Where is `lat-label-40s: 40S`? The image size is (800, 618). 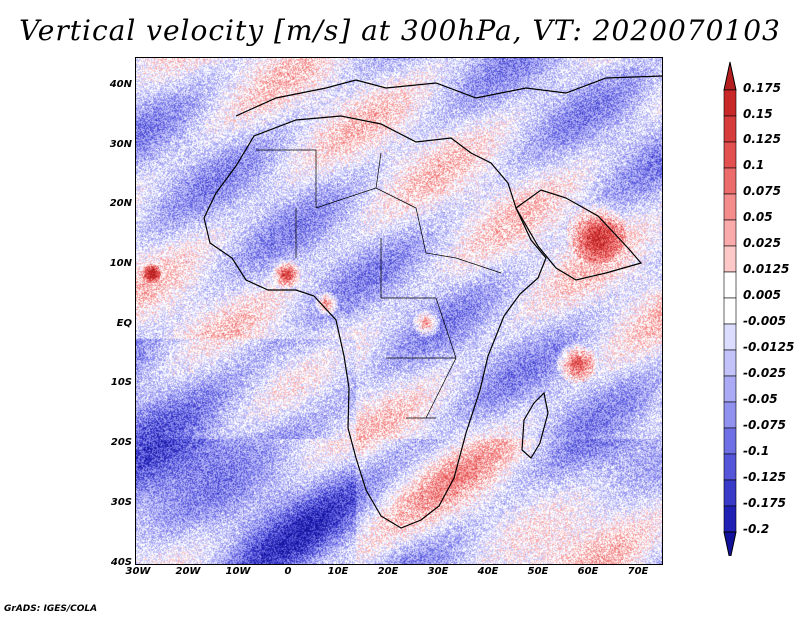
lat-label-40s: 40S is located at coordinates (121, 562).